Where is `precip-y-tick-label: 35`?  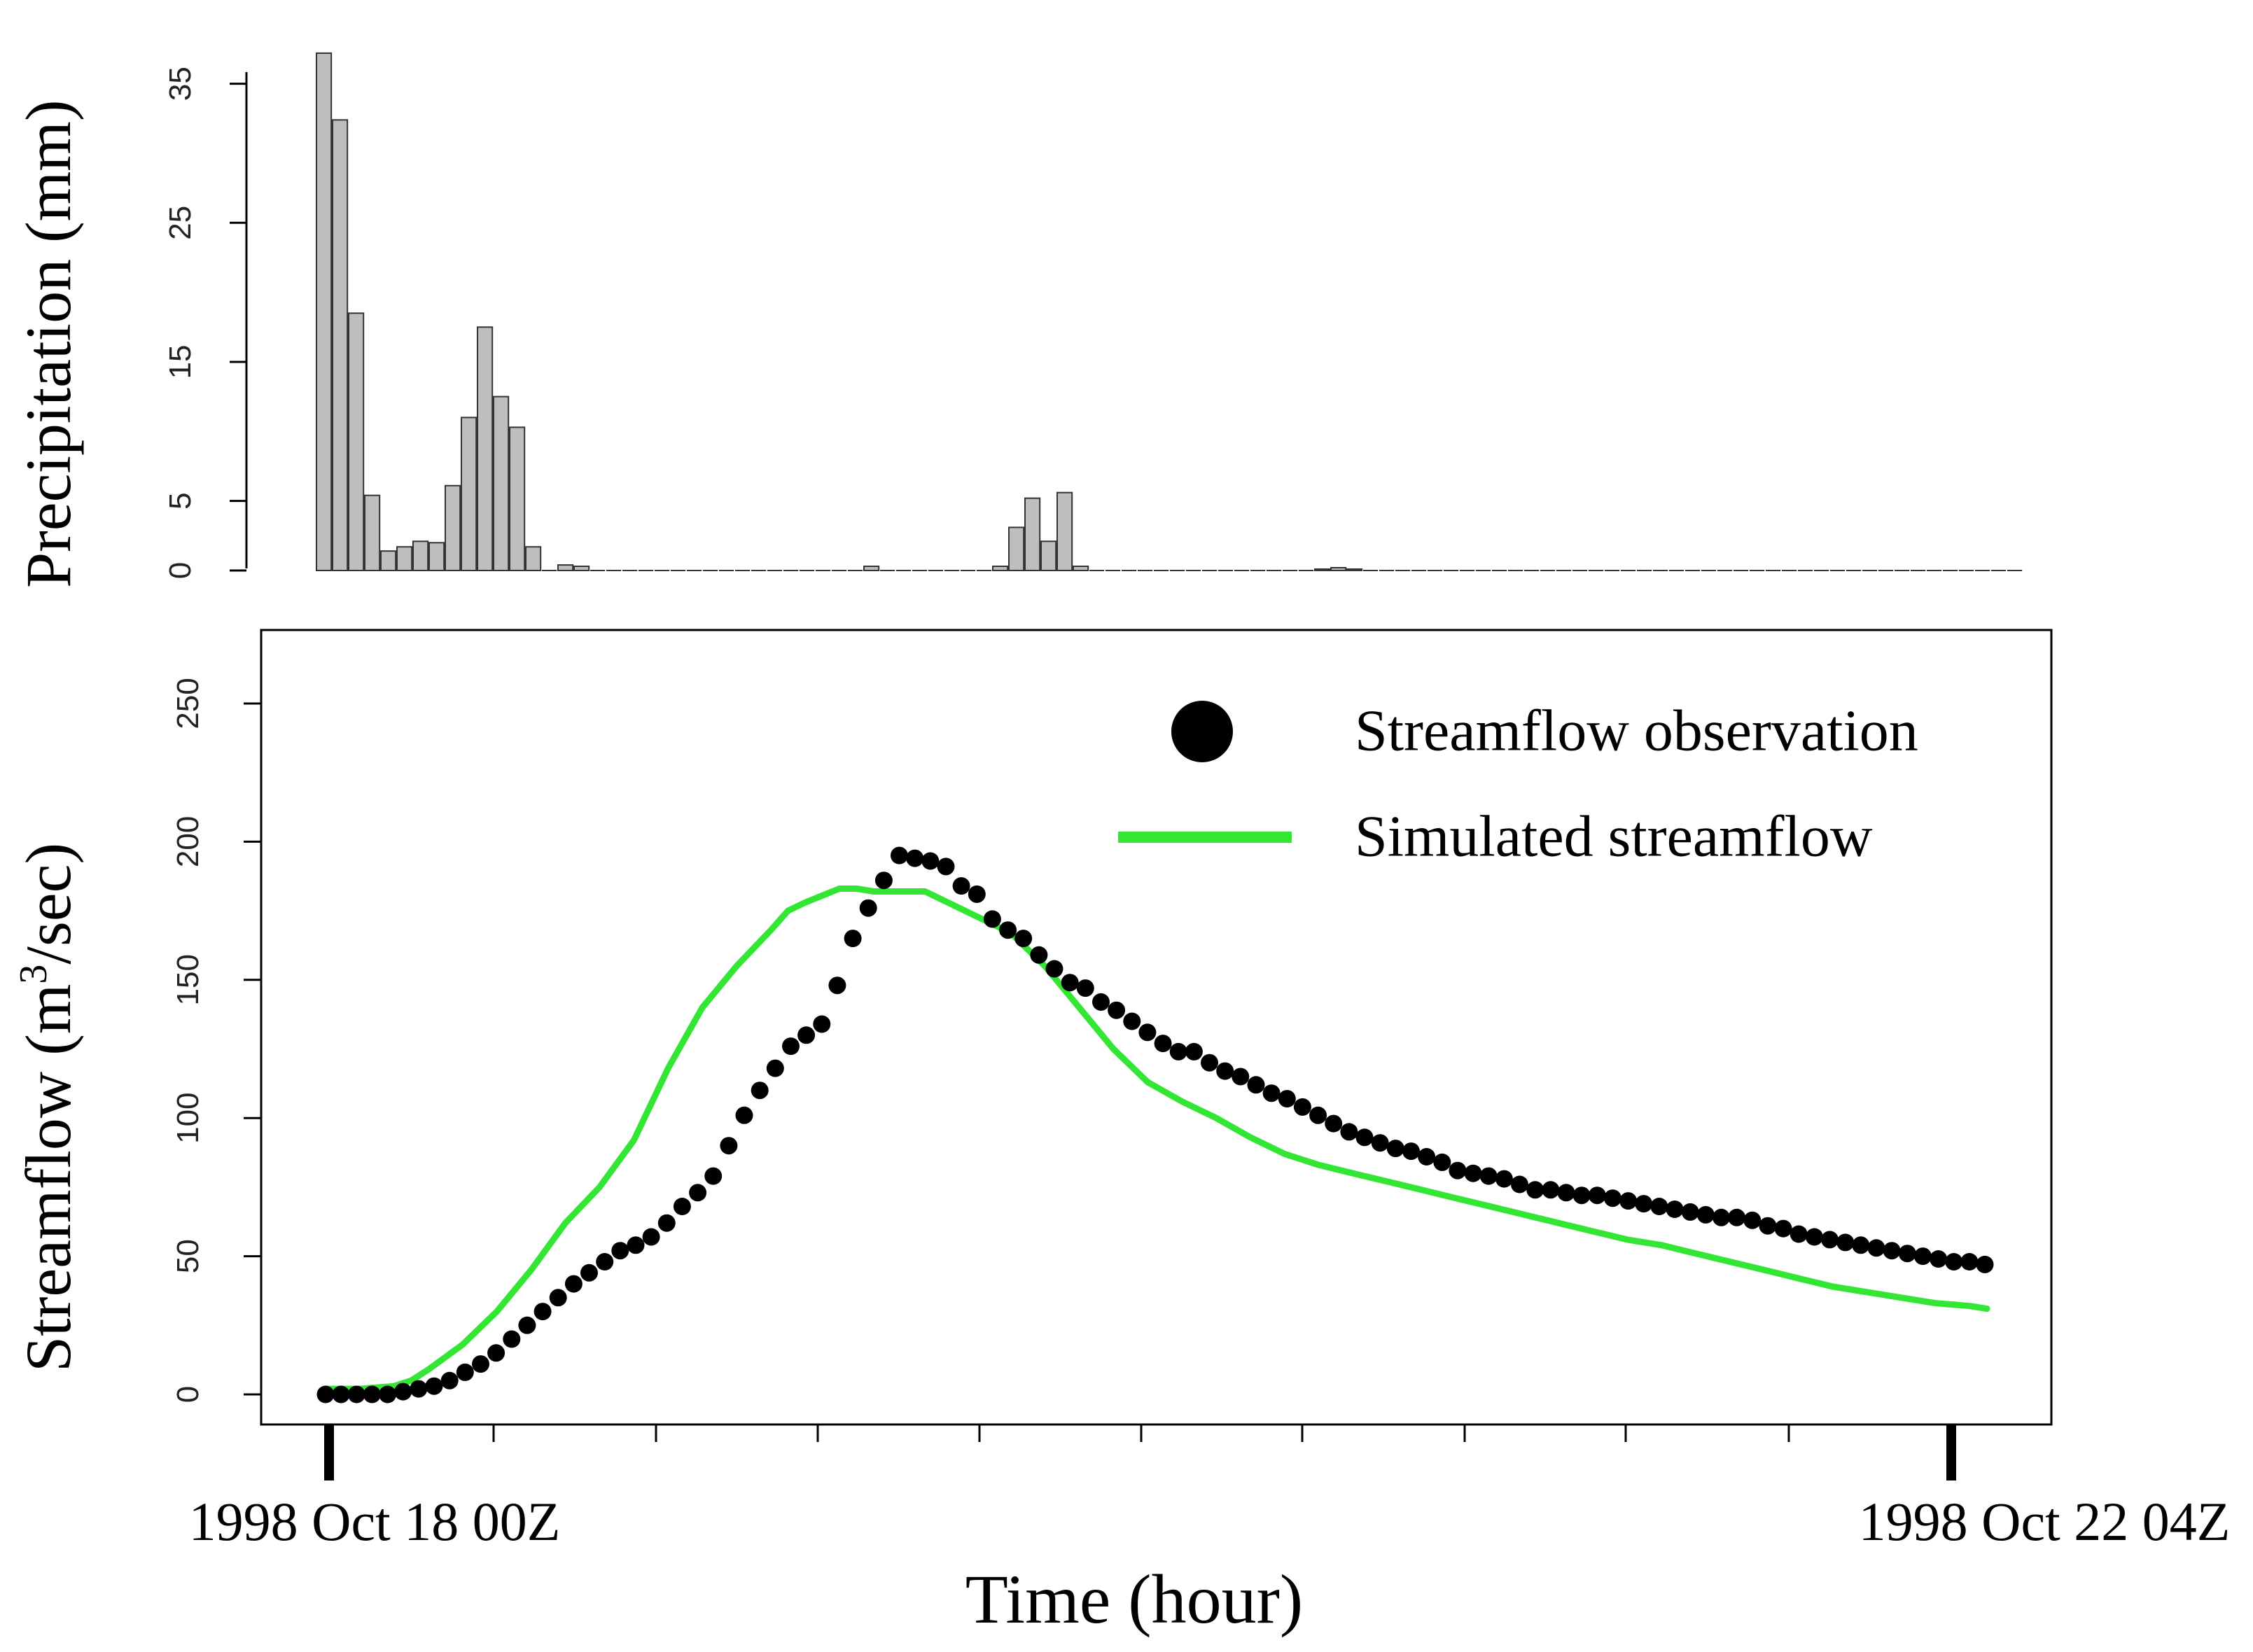 precip-y-tick-label: 35 is located at coordinates (180, 83).